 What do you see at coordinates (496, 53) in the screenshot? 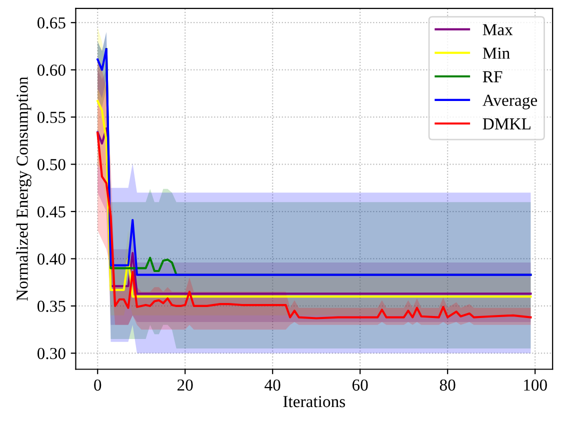
I see `legend-label: Min` at bounding box center [496, 53].